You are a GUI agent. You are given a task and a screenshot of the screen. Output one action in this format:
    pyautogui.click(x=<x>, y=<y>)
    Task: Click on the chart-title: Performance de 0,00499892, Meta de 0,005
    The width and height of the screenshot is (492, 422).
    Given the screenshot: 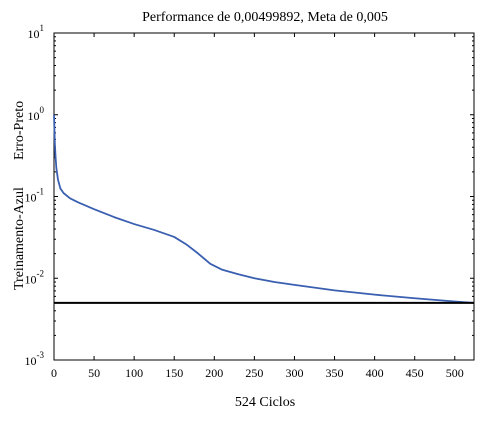 What is the action you would take?
    pyautogui.click(x=265, y=17)
    